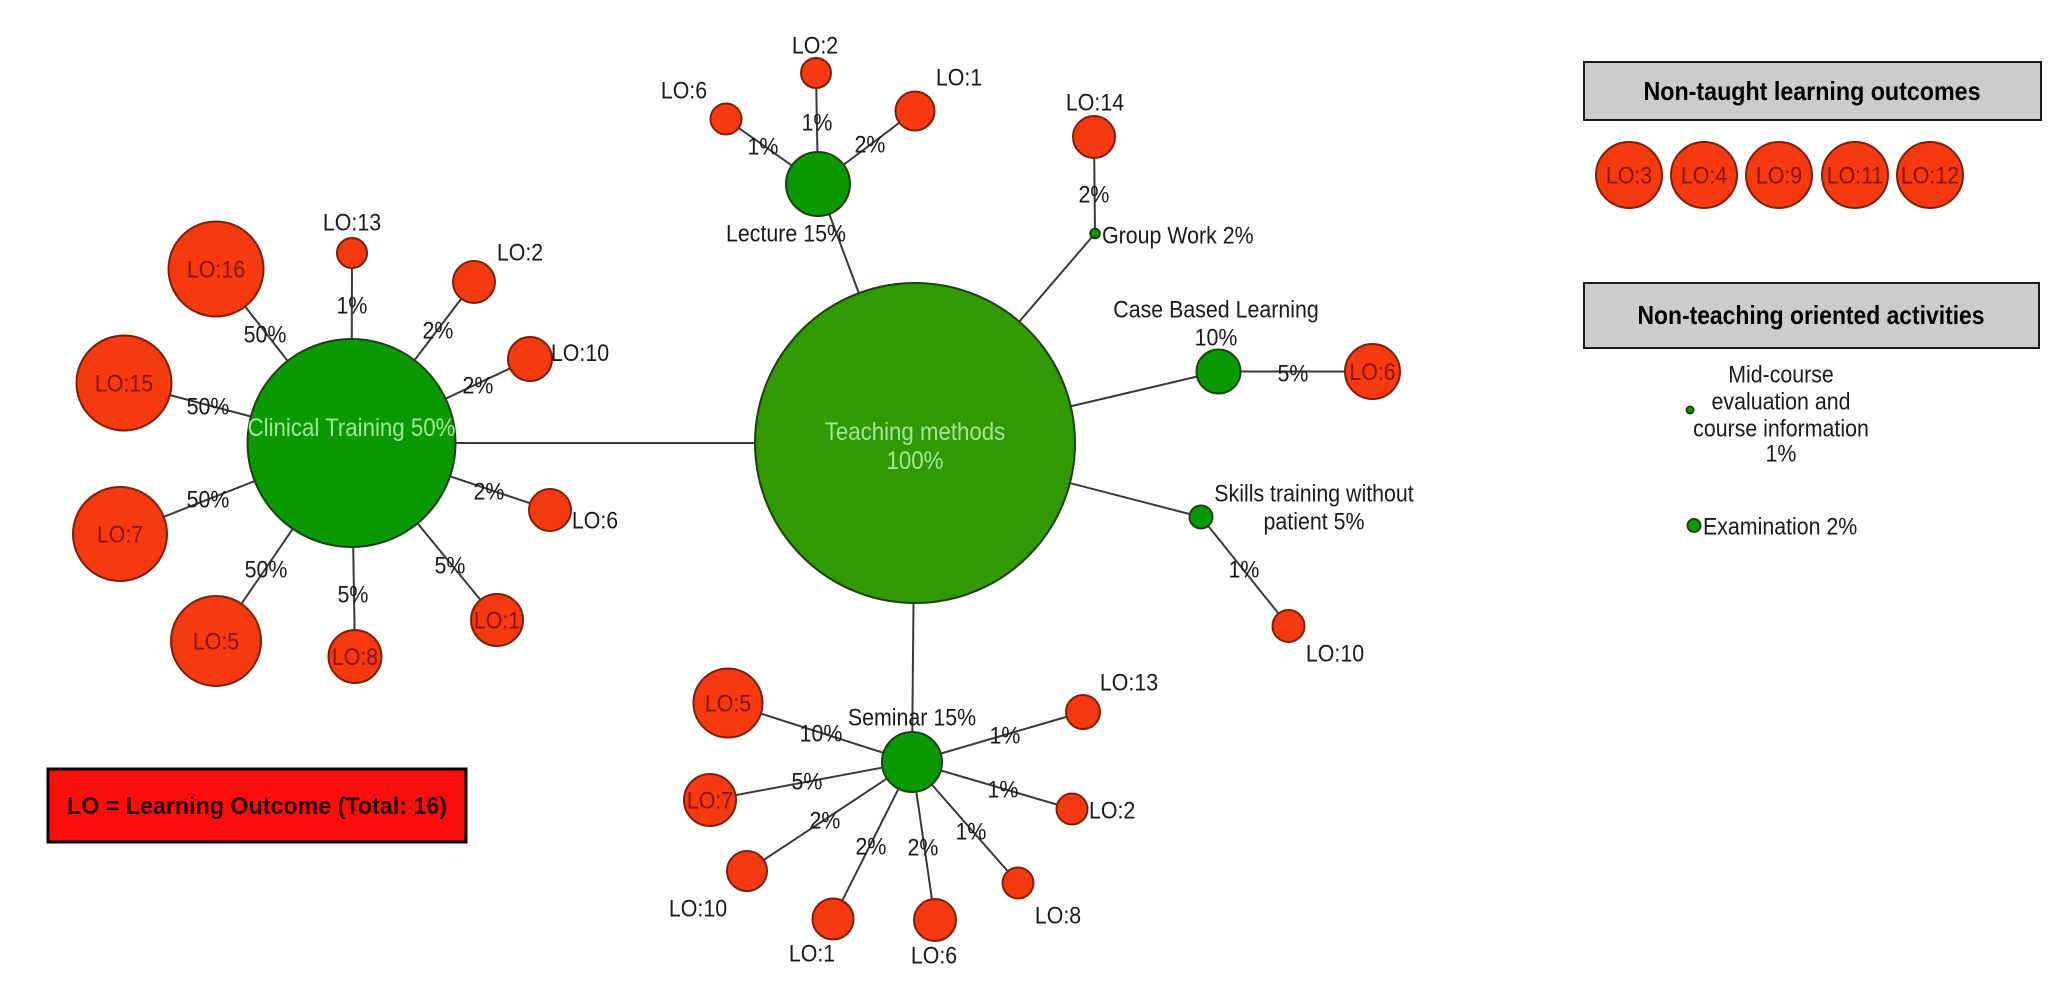  What do you see at coordinates (1930, 176) in the screenshot?
I see `svg-text: LO:12` at bounding box center [1930, 176].